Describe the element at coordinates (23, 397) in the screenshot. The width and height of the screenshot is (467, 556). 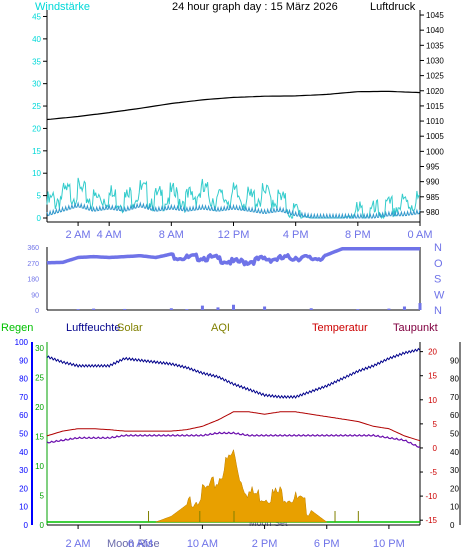
I see `rain-tick-label: 70` at that location.